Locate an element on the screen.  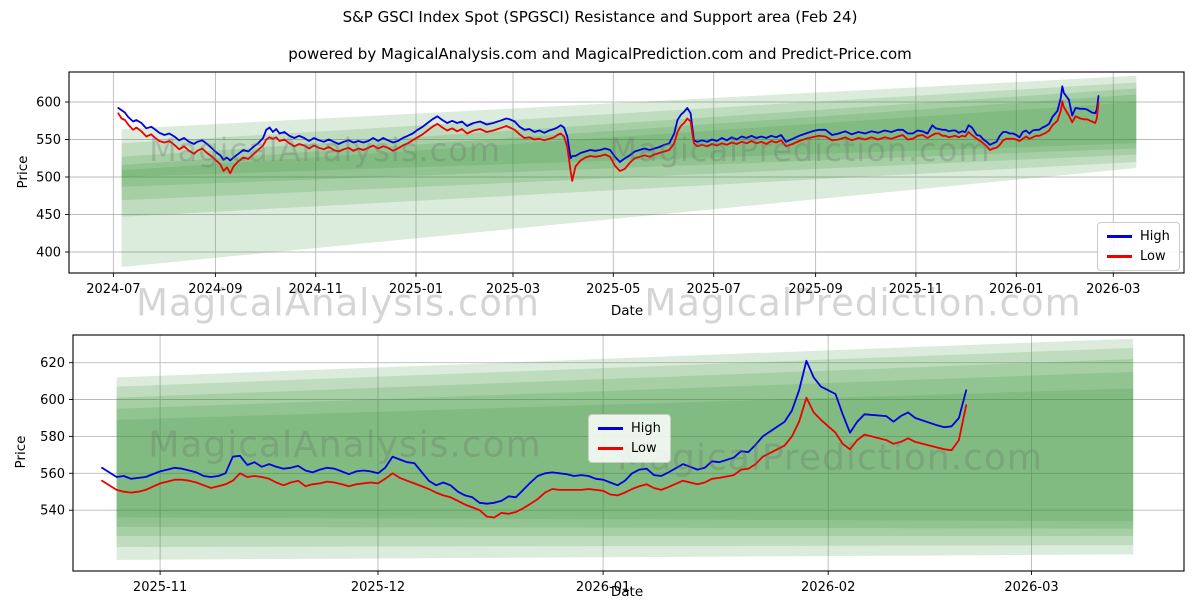
x-tick-label: 2025-03 is located at coordinates (513, 289).